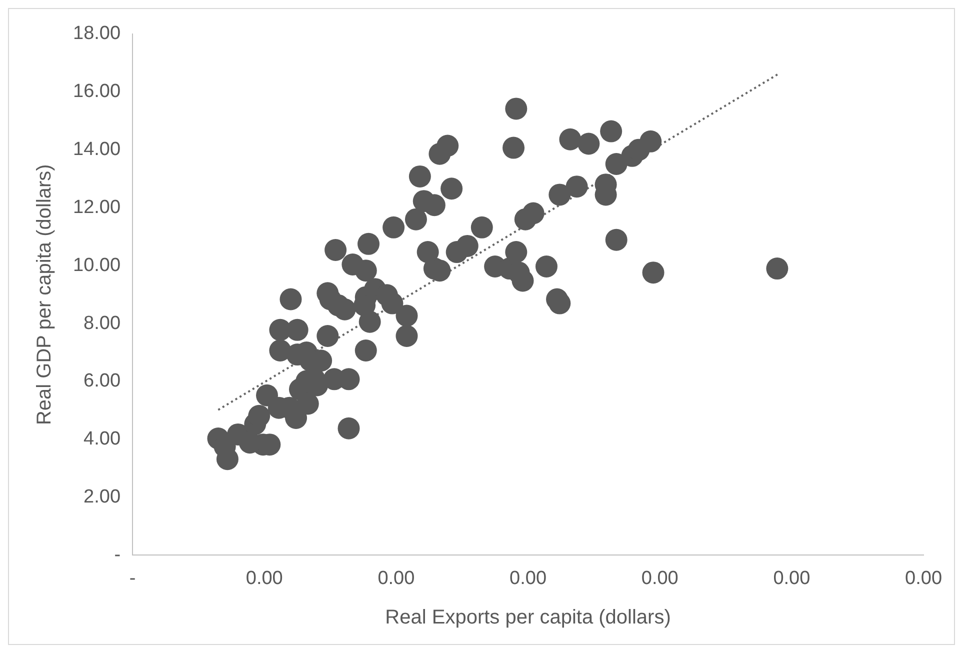  What do you see at coordinates (102, 439) in the screenshot?
I see `y-tick-label: 4.00` at bounding box center [102, 439].